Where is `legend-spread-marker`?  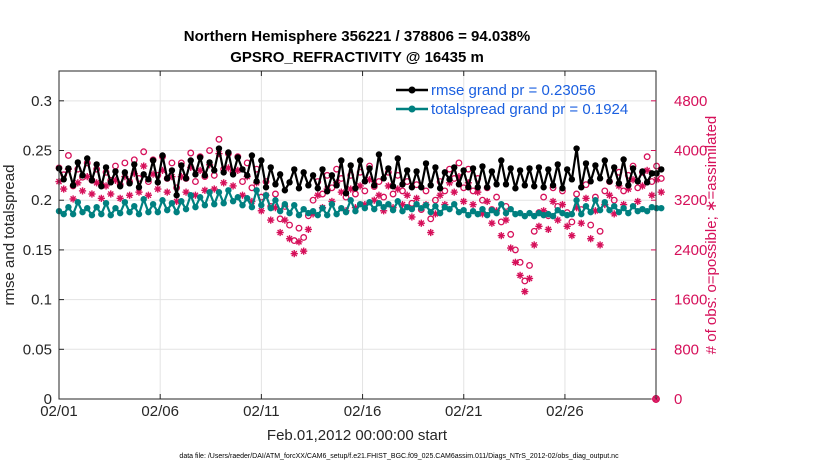 legend-spread-marker is located at coordinates (412, 109).